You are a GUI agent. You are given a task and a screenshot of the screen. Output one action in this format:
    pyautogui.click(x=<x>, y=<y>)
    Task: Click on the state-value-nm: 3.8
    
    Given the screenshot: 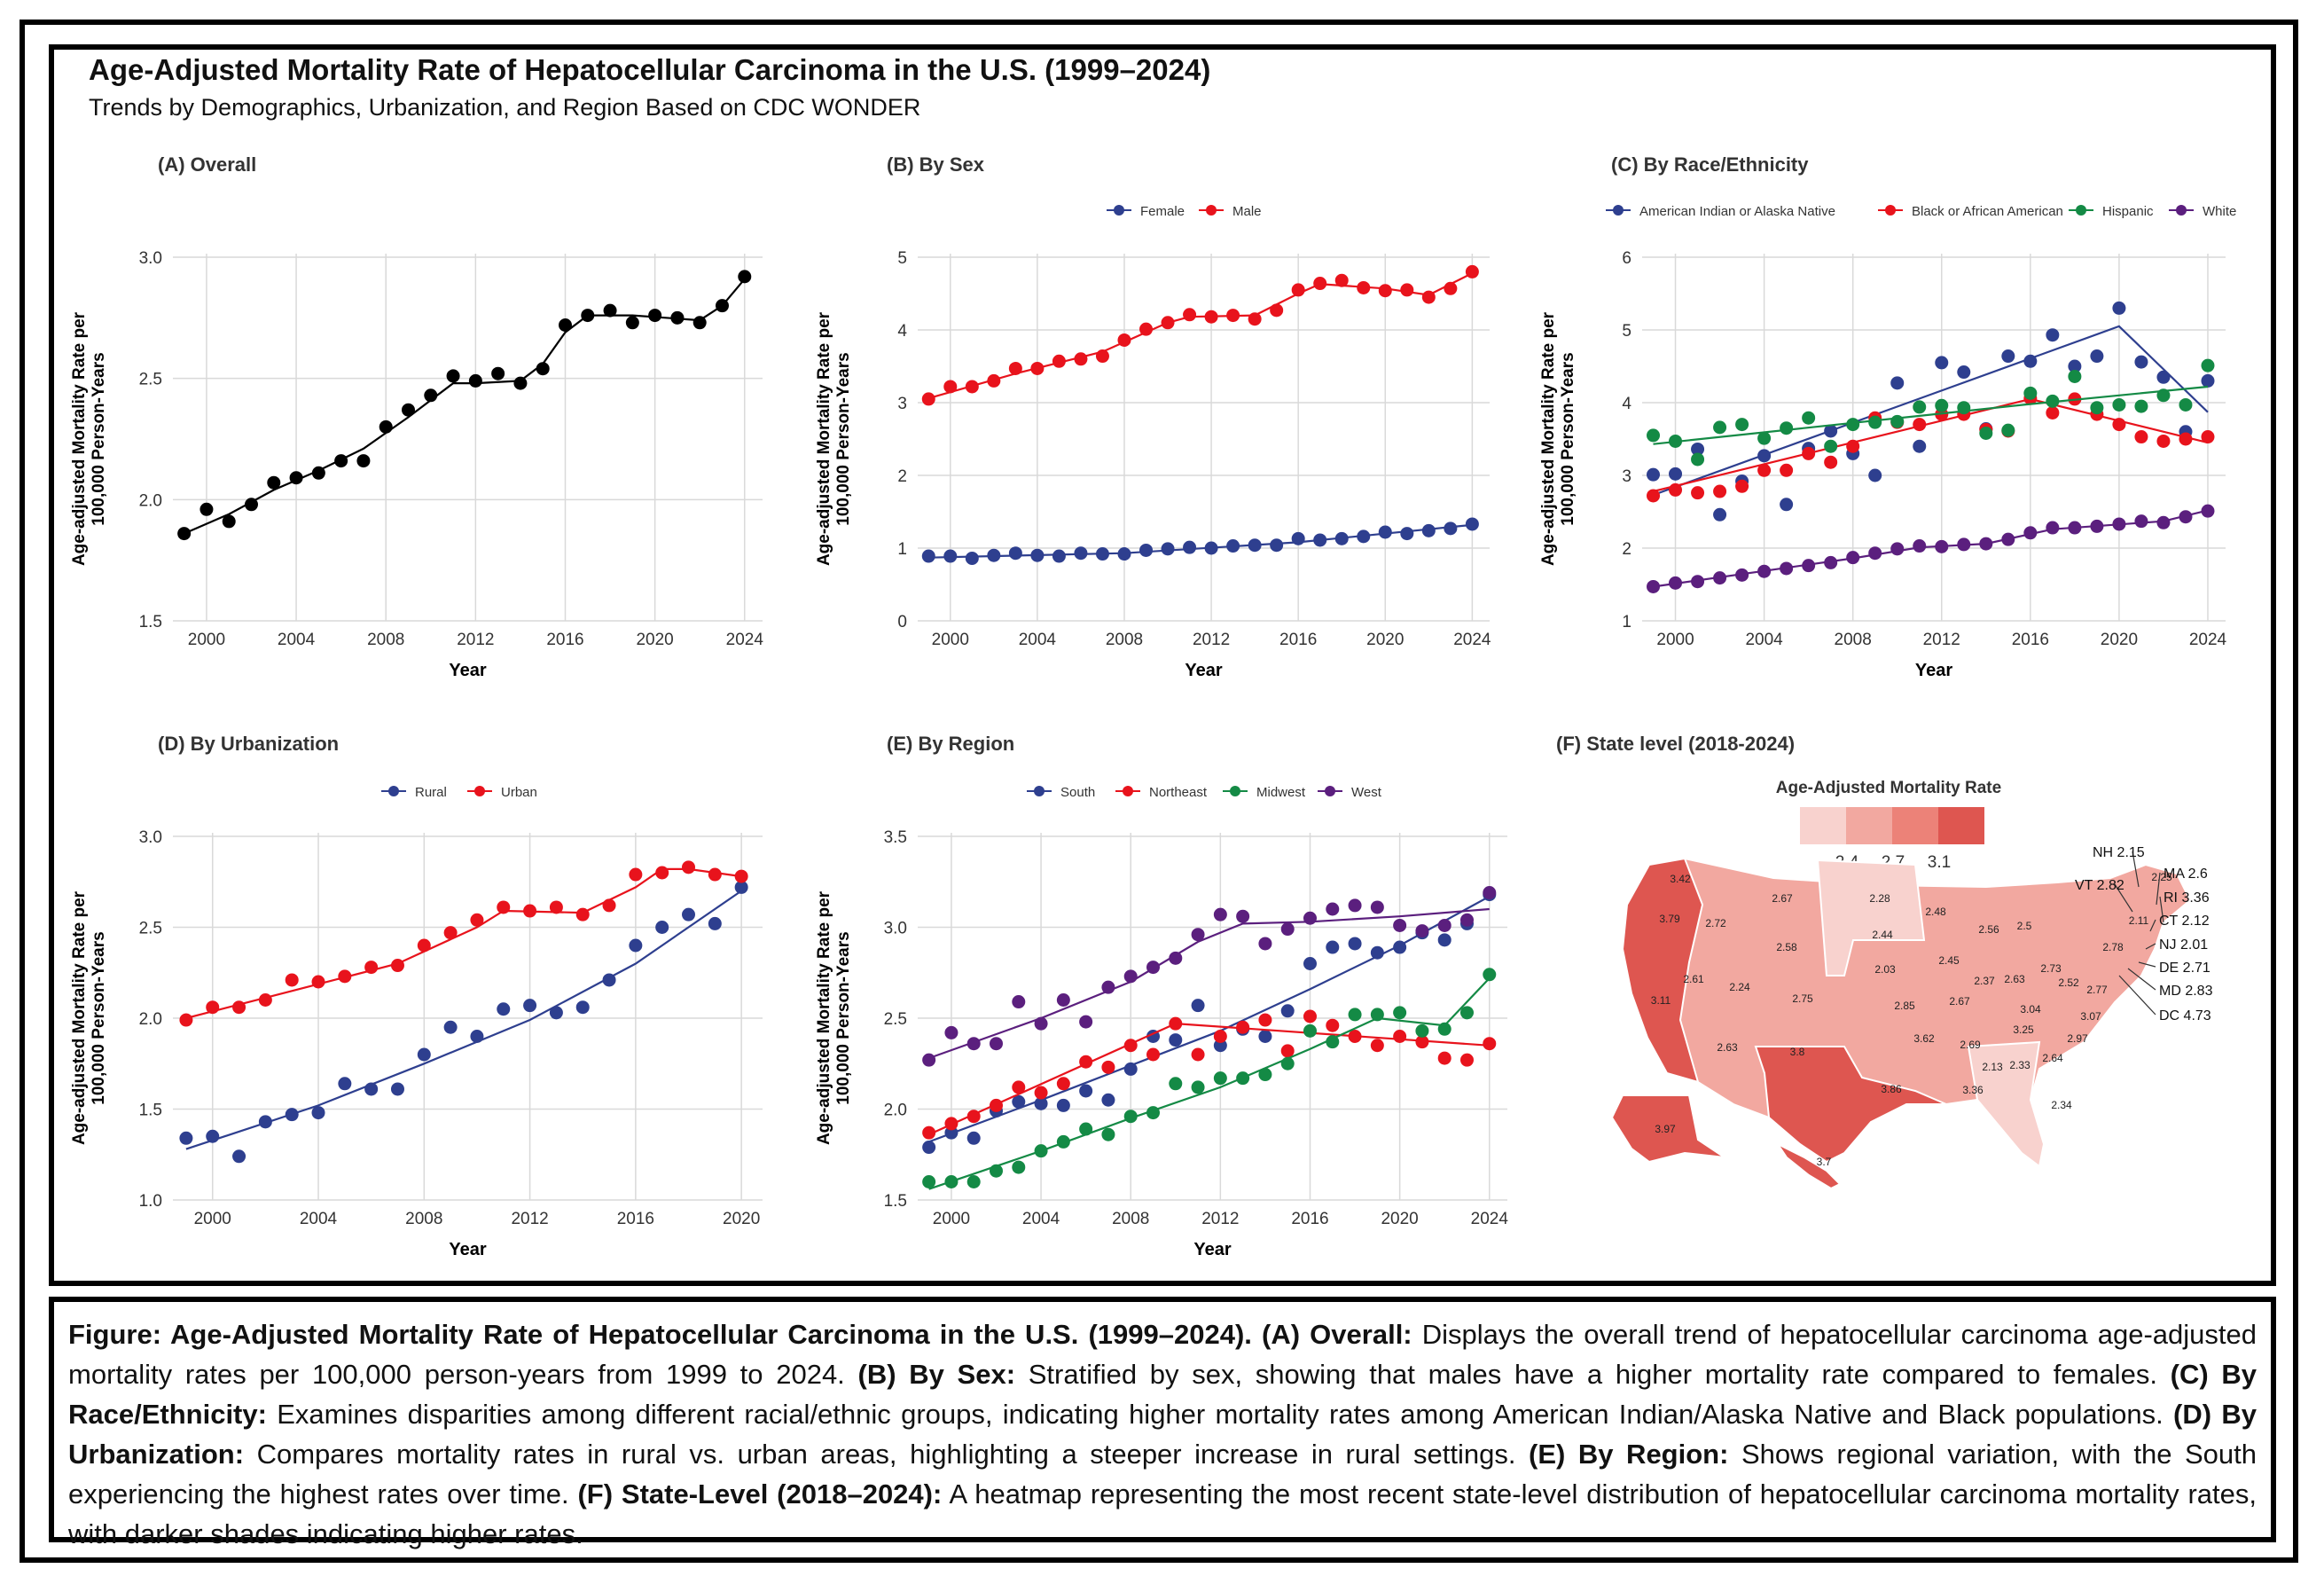 What is the action you would take?
    pyautogui.click(x=1797, y=1052)
    